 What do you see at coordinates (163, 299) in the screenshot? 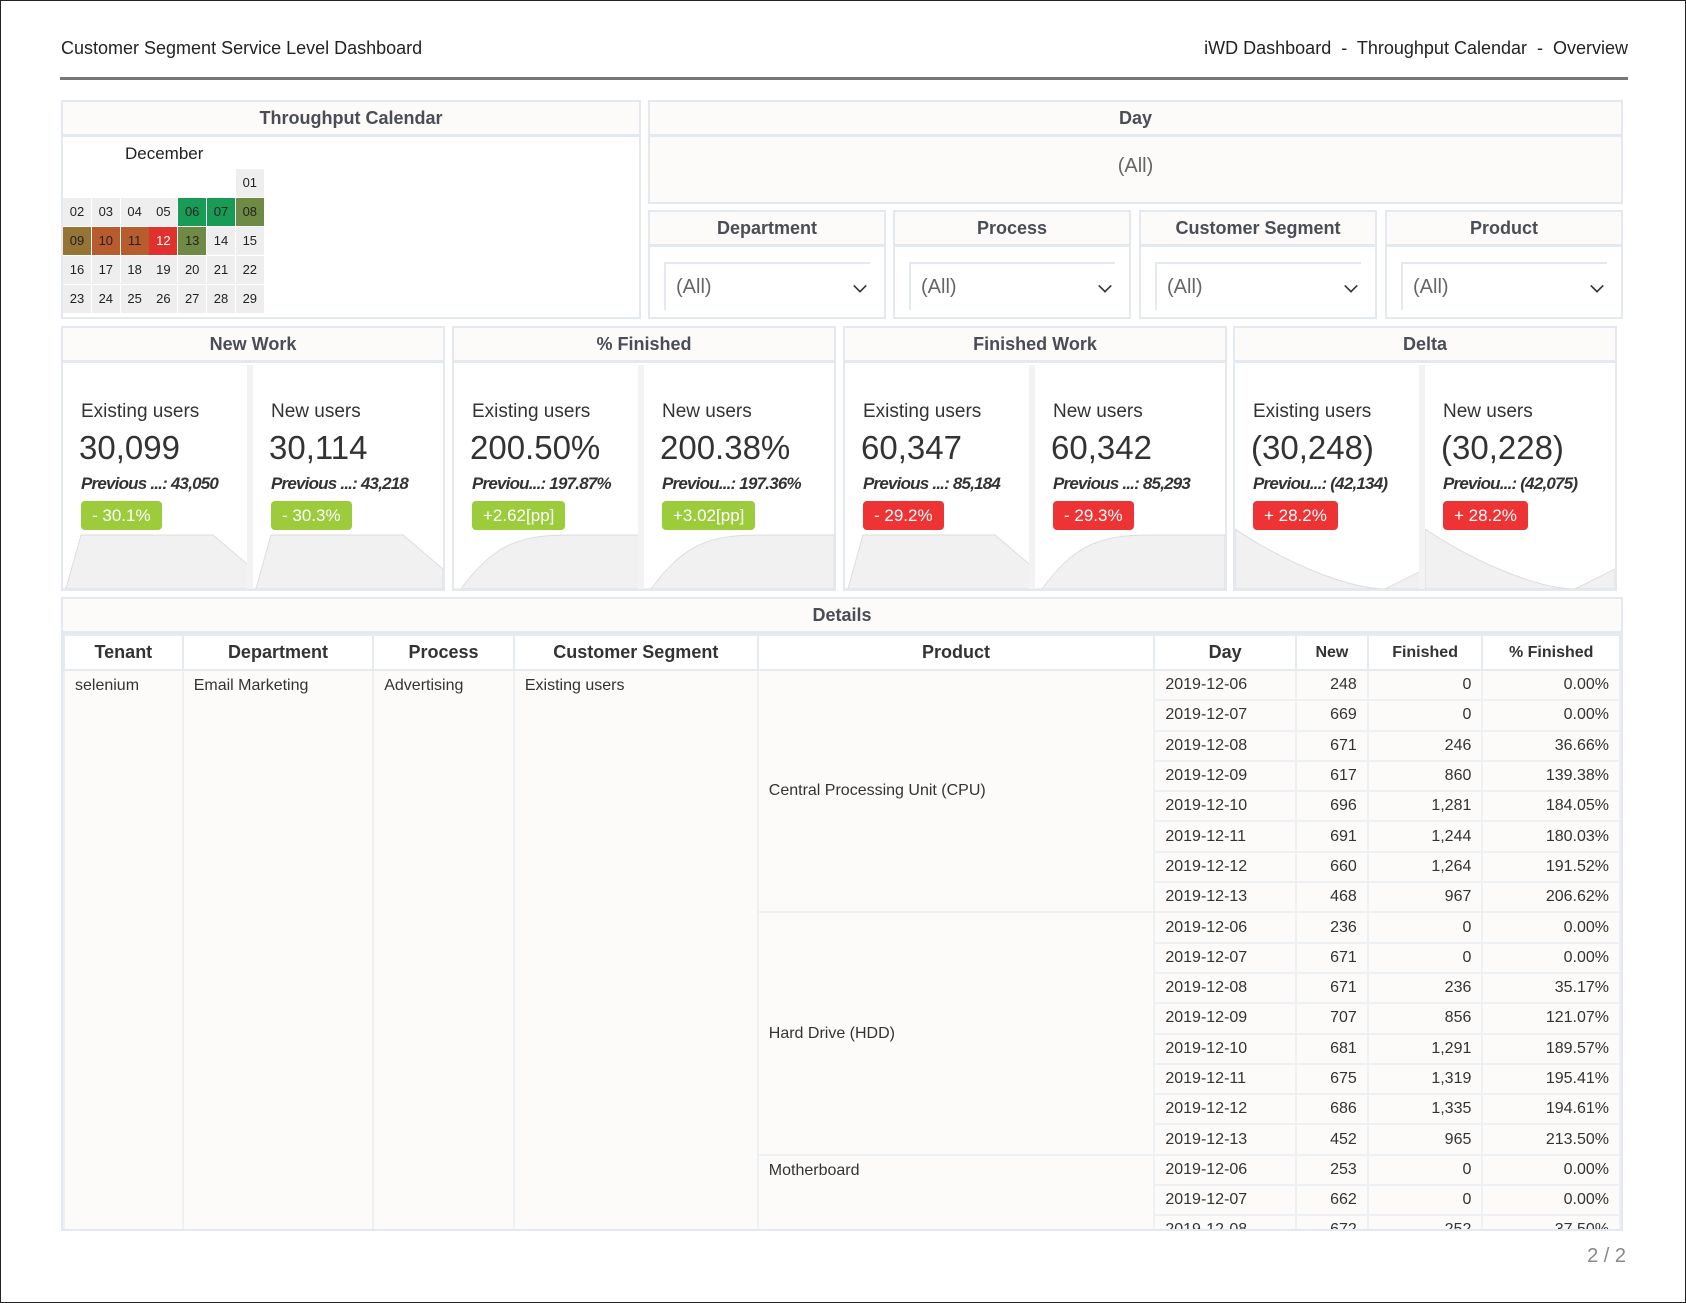
I see `calendar-day: 26` at bounding box center [163, 299].